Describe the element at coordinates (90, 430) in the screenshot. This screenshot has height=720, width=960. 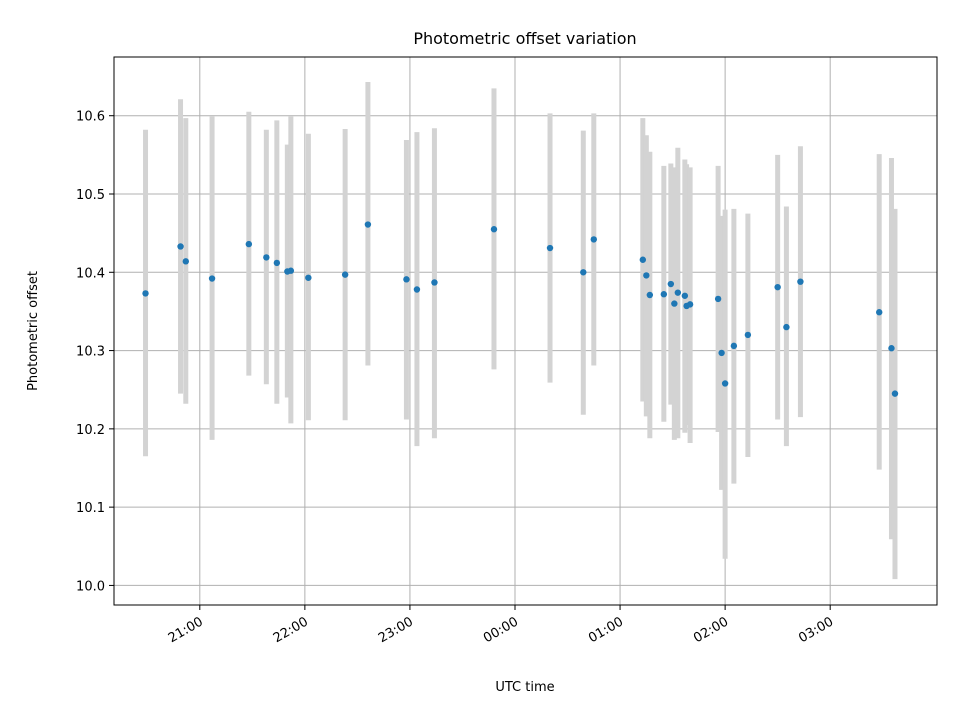
I see `y-tick-label: 10.2` at that location.